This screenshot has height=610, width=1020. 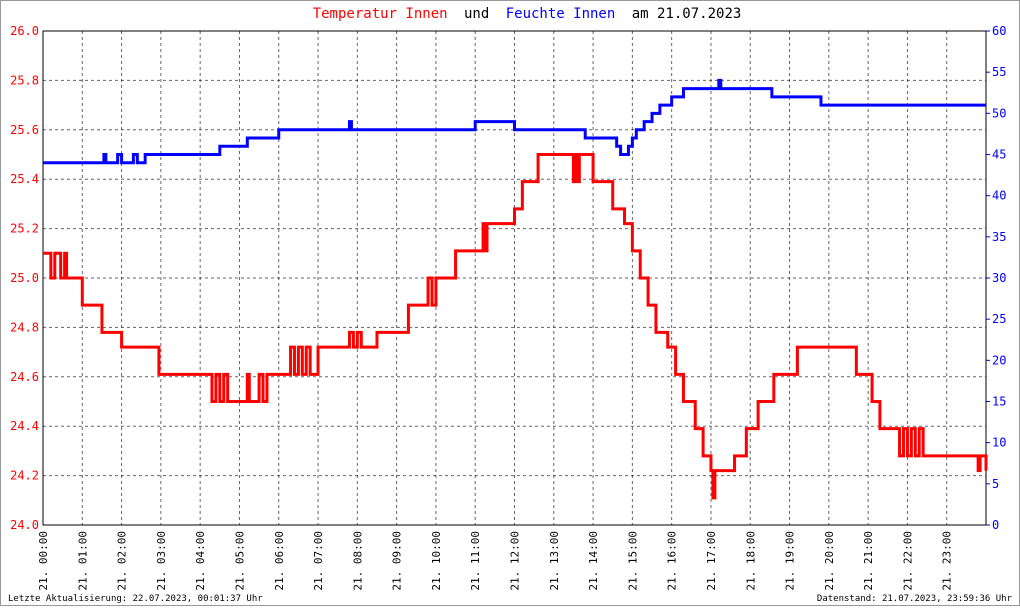 I want to click on y2-tick-label: 55, so click(x=999, y=72).